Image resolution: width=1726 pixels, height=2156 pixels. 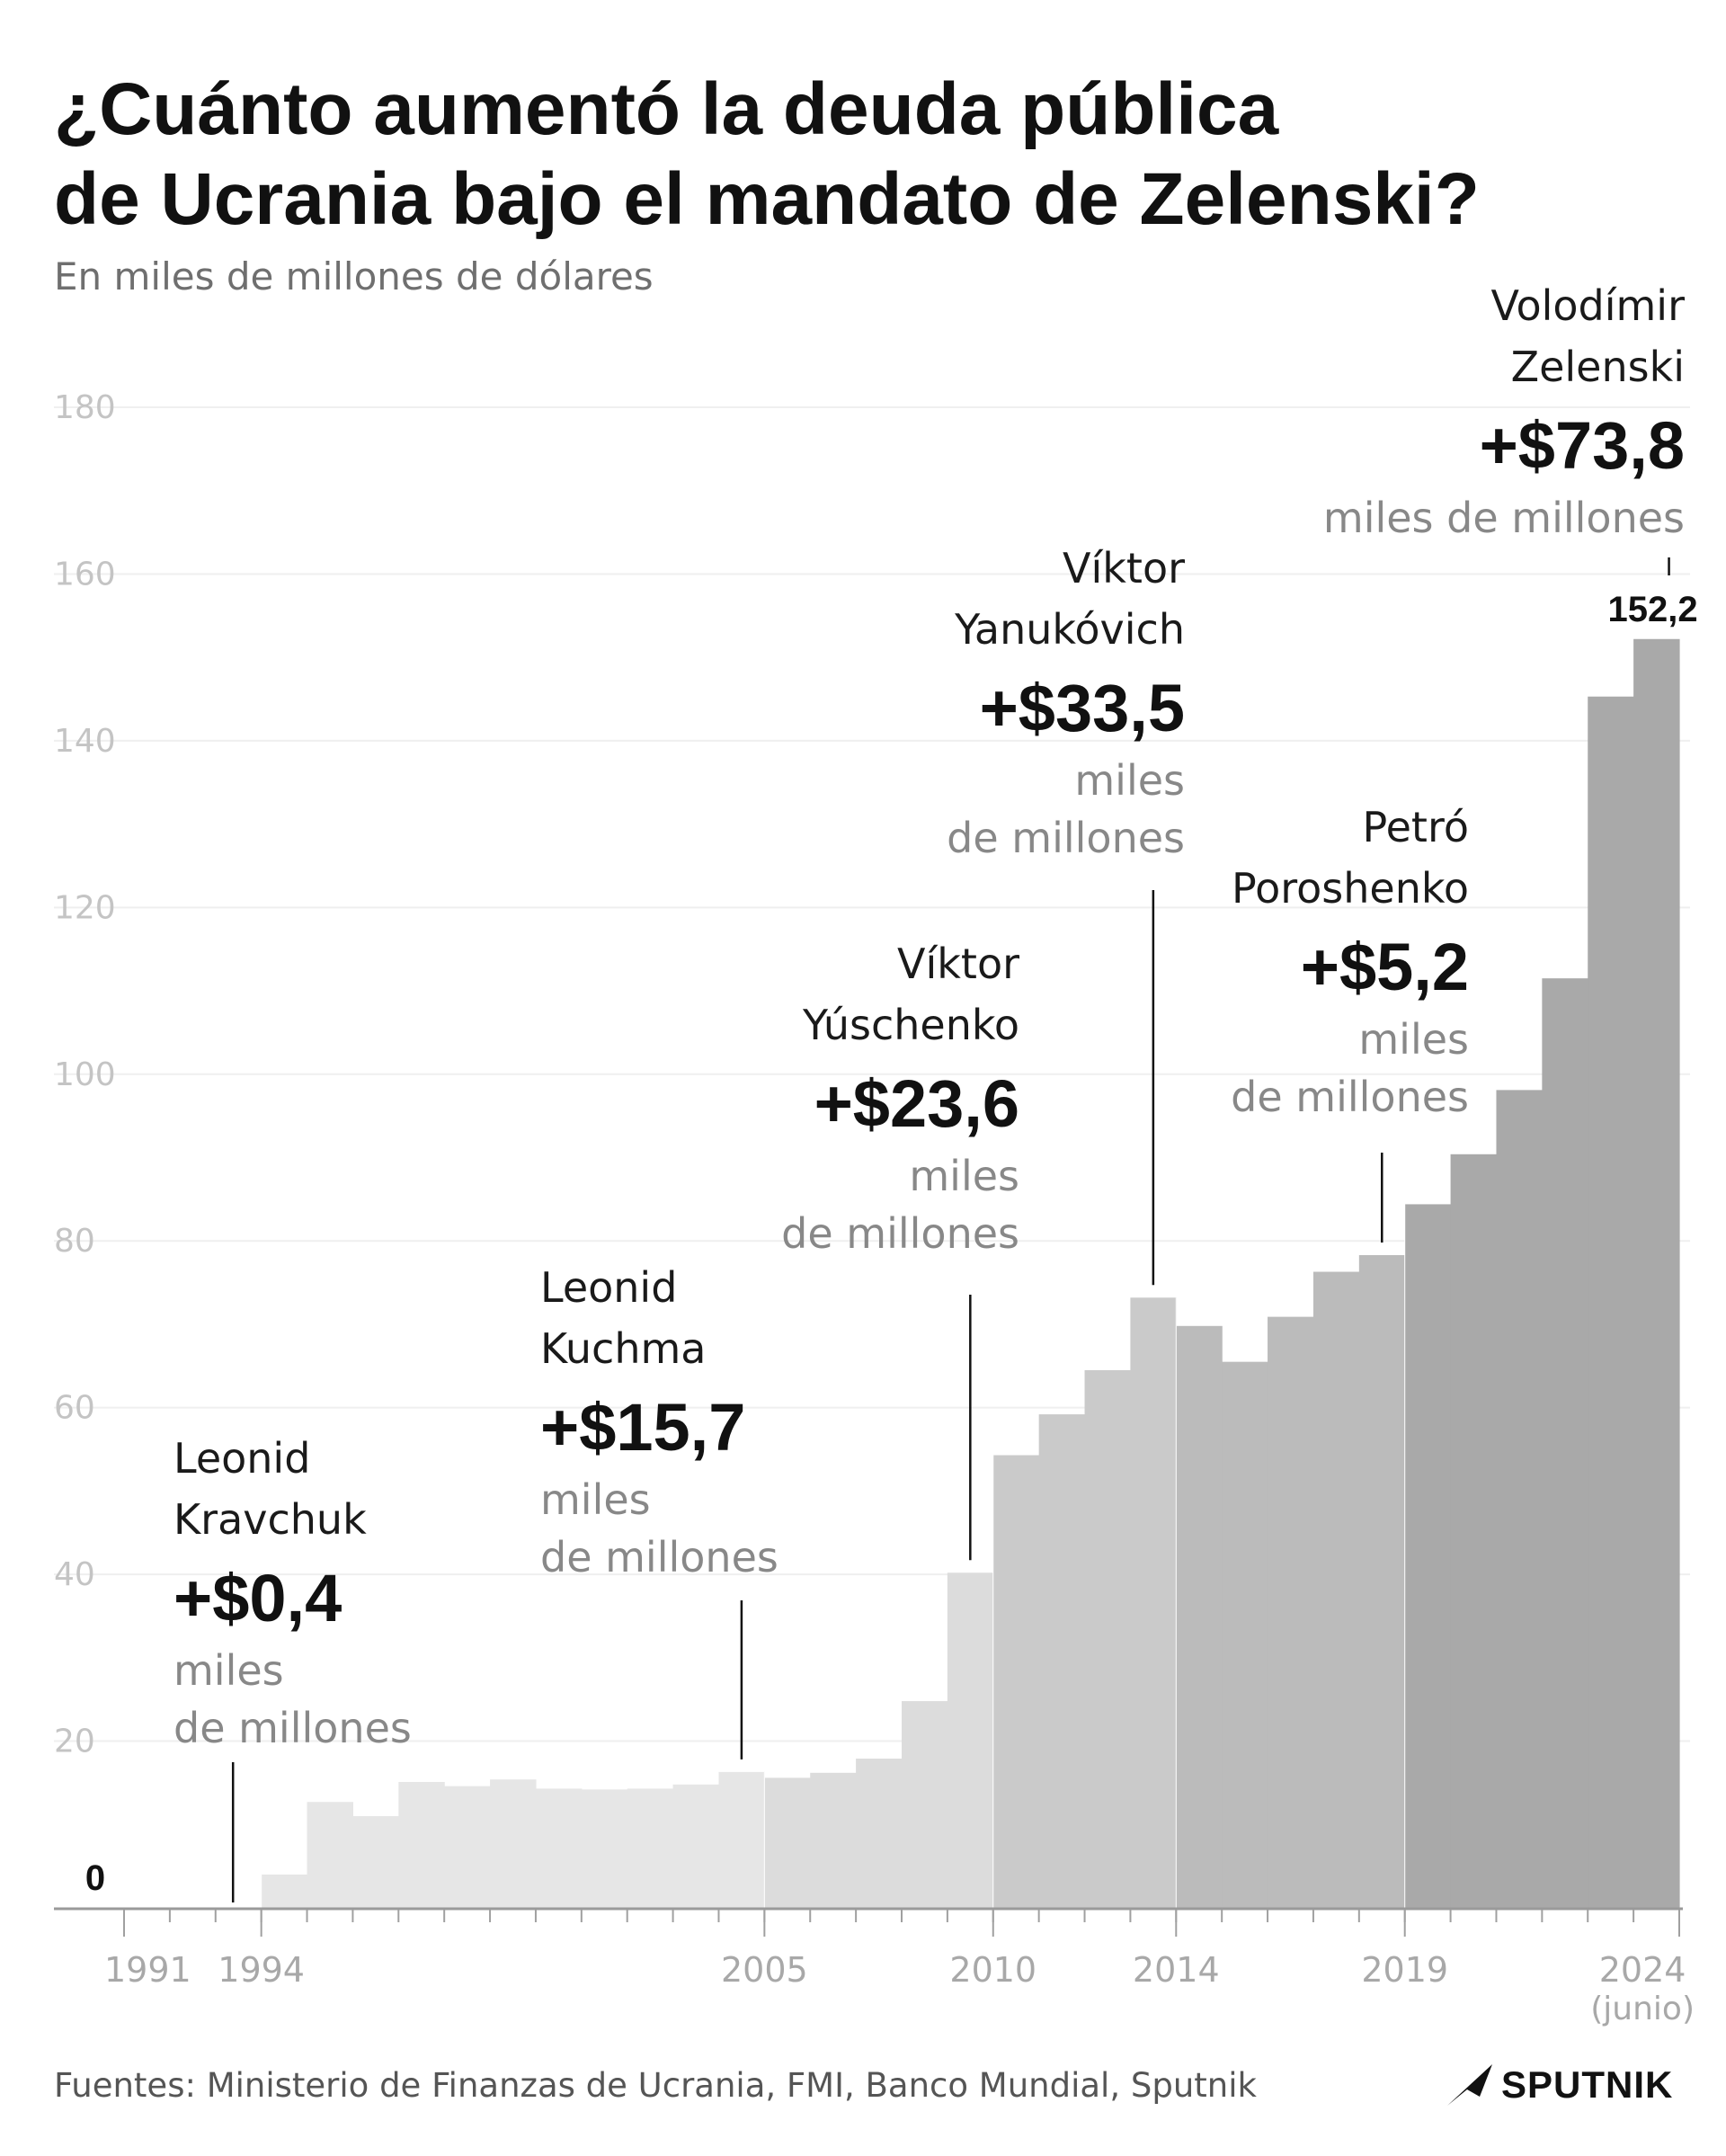 What do you see at coordinates (85, 407) in the screenshot?
I see `y-tick-label: 180` at bounding box center [85, 407].